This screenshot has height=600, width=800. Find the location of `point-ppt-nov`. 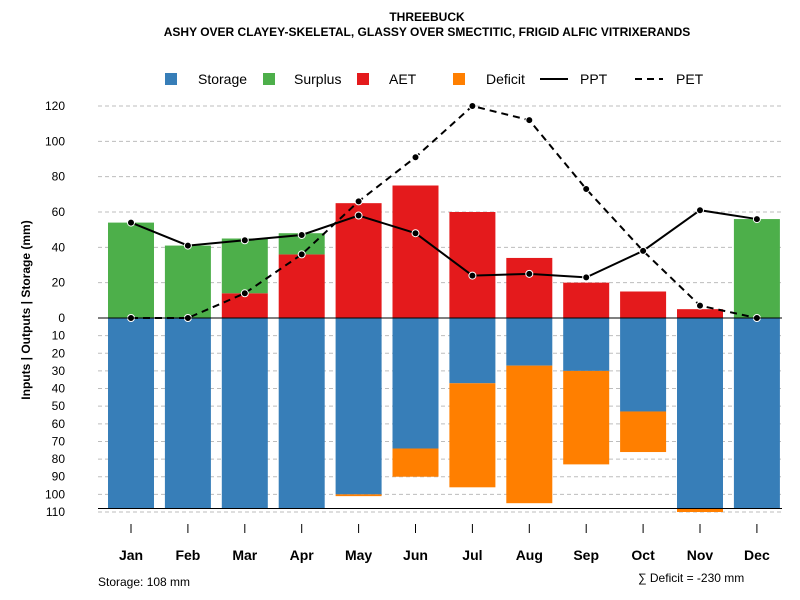

point-ppt-nov is located at coordinates (700, 210).